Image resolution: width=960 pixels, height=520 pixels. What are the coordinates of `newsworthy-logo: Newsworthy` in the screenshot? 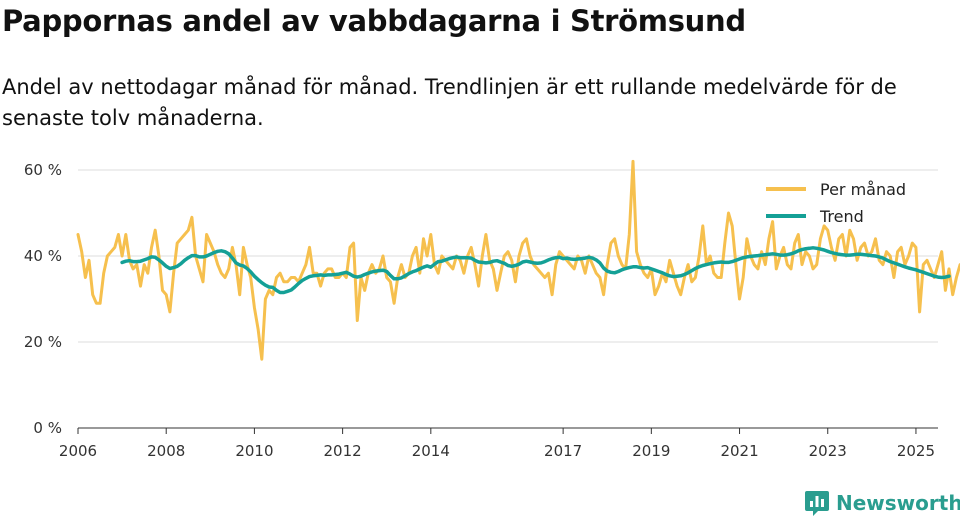 It's located at (882, 503).